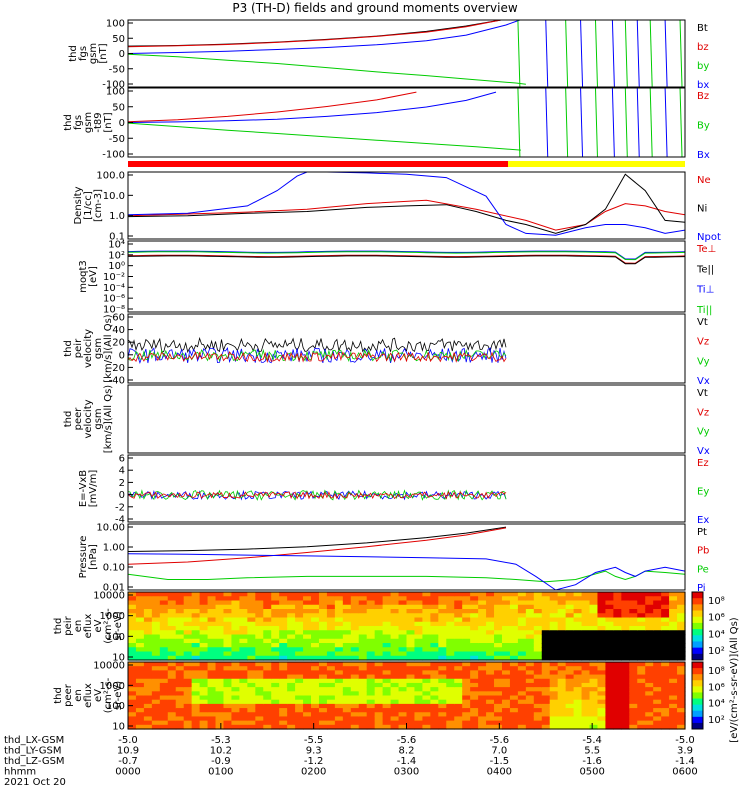 The image size is (750, 800). I want to click on y-axis-label-peir_velocity: thd peir velocity gsm [km/s](All Qs), so click(88, 348).